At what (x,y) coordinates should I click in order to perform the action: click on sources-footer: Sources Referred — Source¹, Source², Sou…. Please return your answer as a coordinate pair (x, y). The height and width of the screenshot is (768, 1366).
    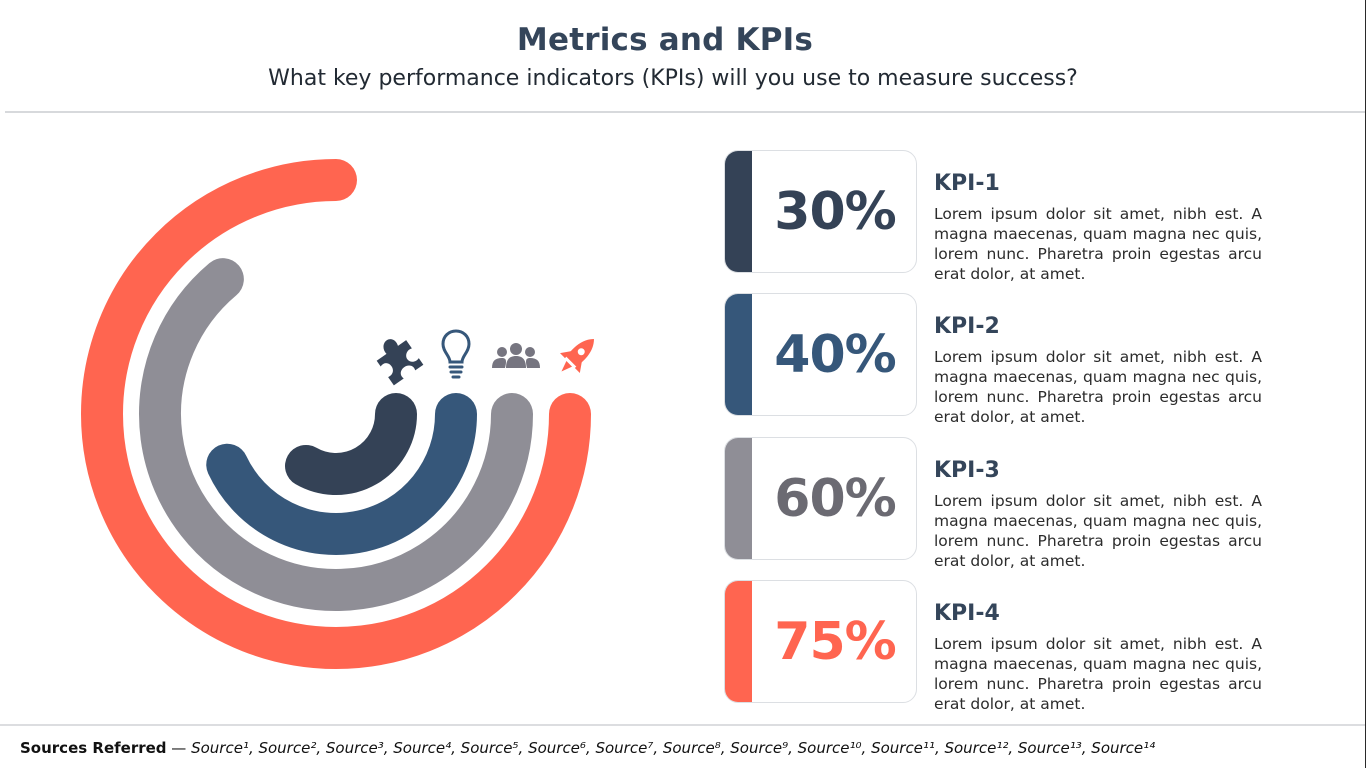
    Looking at the image, I should click on (685, 748).